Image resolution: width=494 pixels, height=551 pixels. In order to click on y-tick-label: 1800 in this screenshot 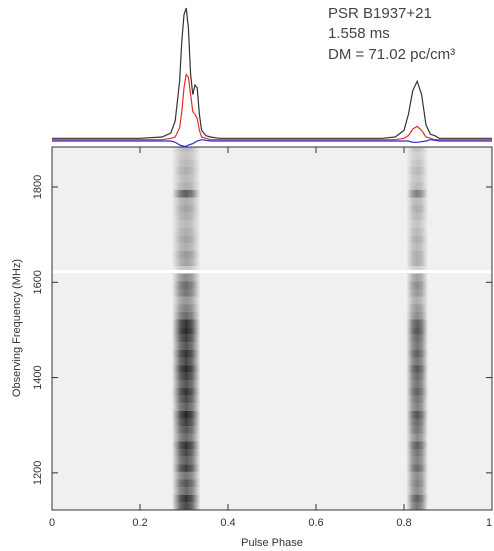, I will do `click(38, 187)`.